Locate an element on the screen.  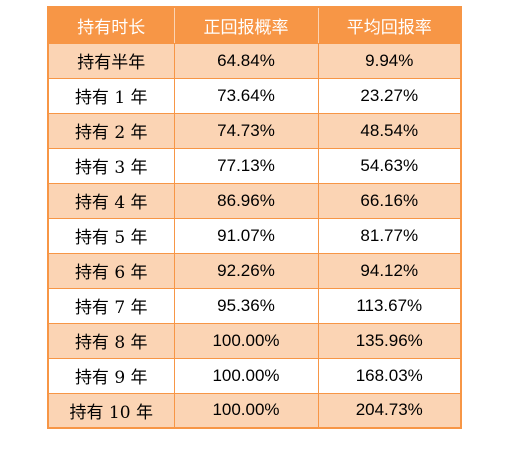
table-row: 持有 5 年 91.07% 81.77% is located at coordinates (254, 235).